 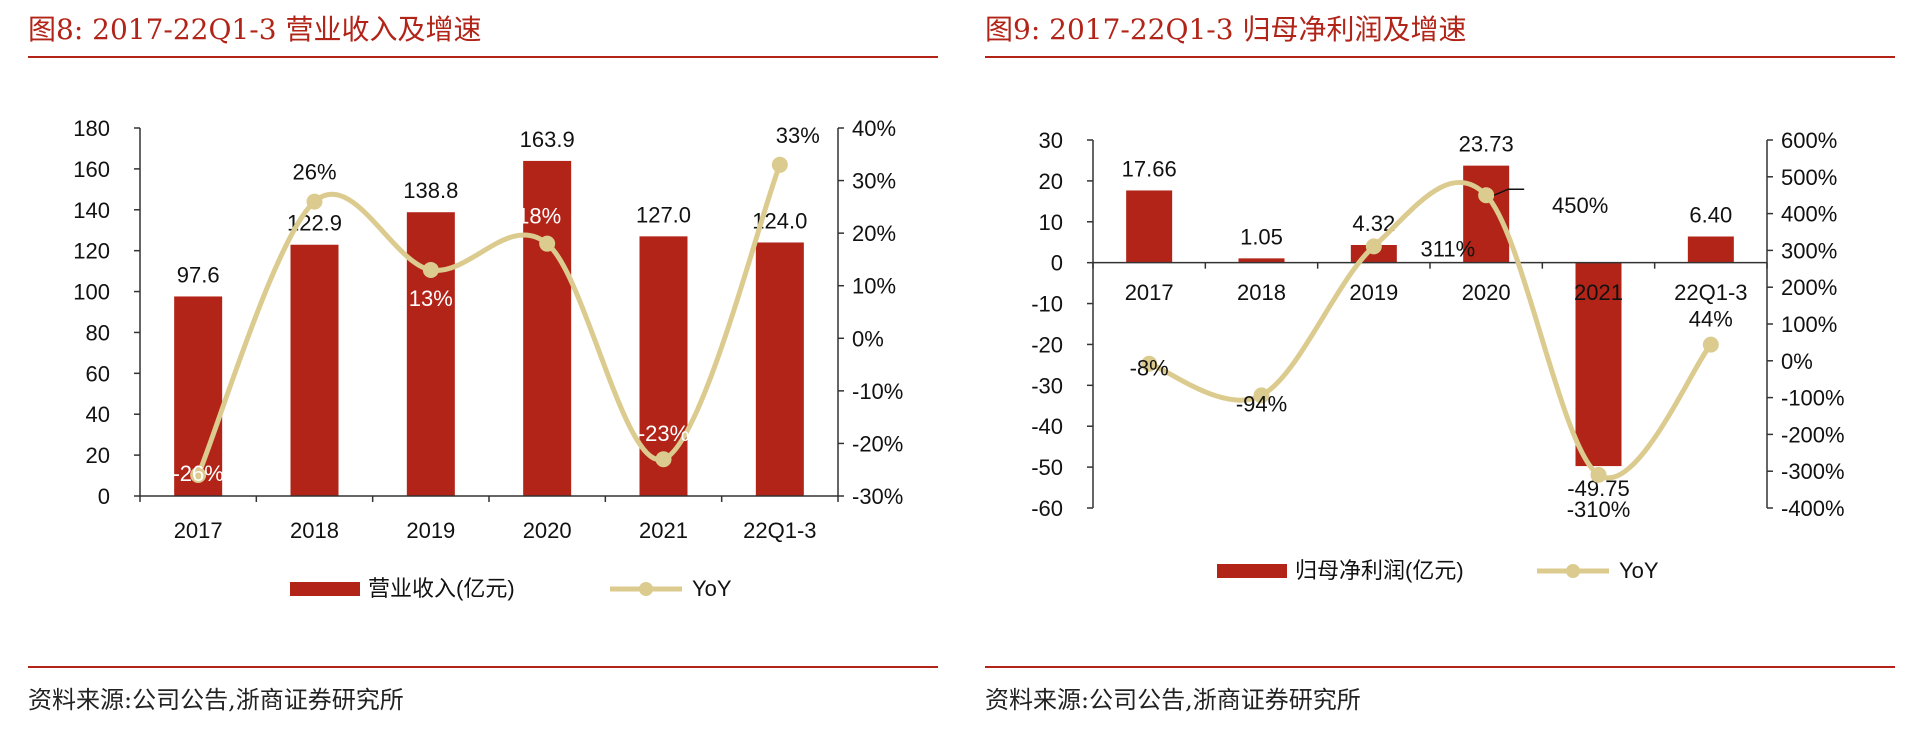 I want to click on yoy-data-label: 13%, so click(x=431, y=298).